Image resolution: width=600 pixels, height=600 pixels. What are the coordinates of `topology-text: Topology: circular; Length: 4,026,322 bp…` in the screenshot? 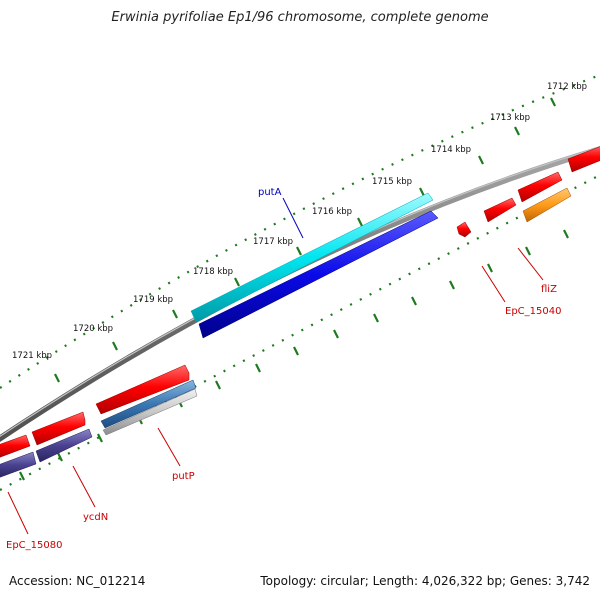 It's located at (425, 581).